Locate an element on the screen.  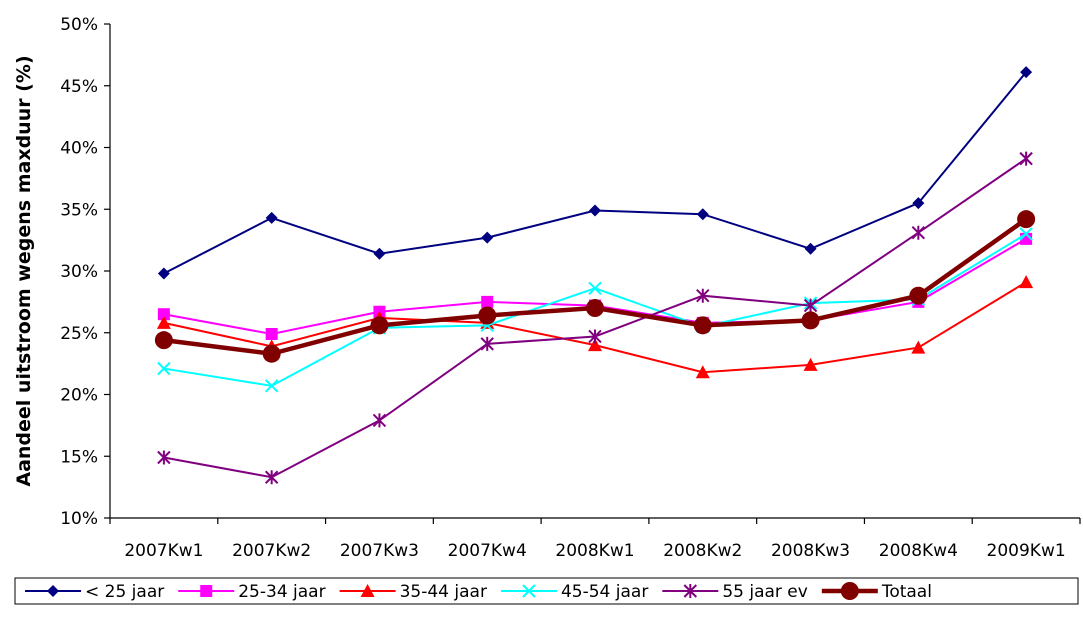
y-ticks: 10% 15% 20% 25% 30% 35% 40% 45% 50% is located at coordinates (85, 272).